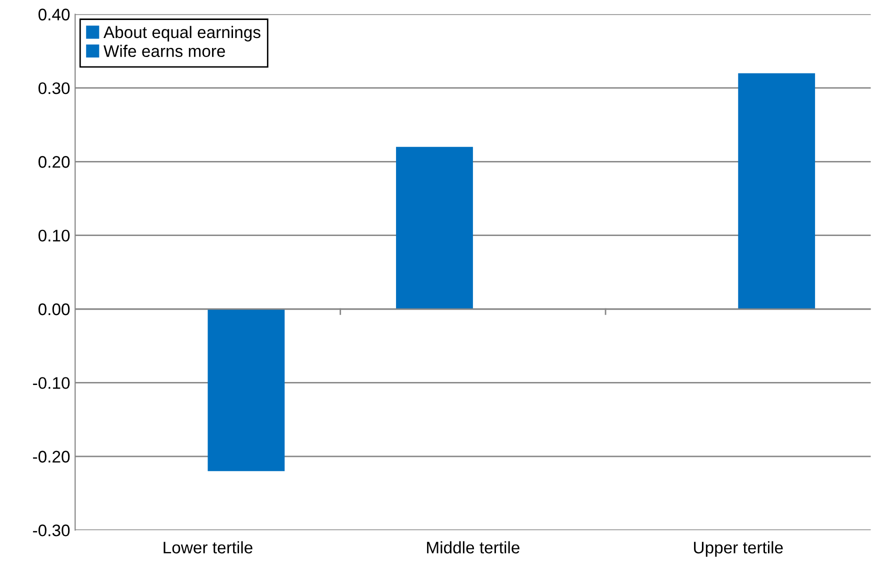 The image size is (884, 570). I want to click on y-tick-label: -0.20, so click(51, 456).